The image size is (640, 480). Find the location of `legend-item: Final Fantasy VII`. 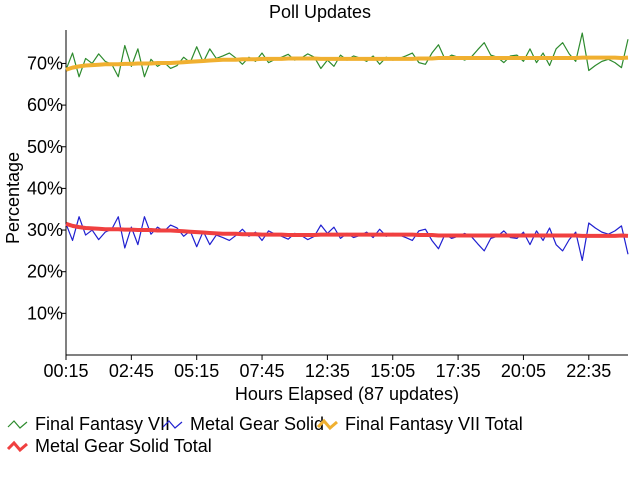

legend-item: Final Fantasy VII is located at coordinates (88, 424).